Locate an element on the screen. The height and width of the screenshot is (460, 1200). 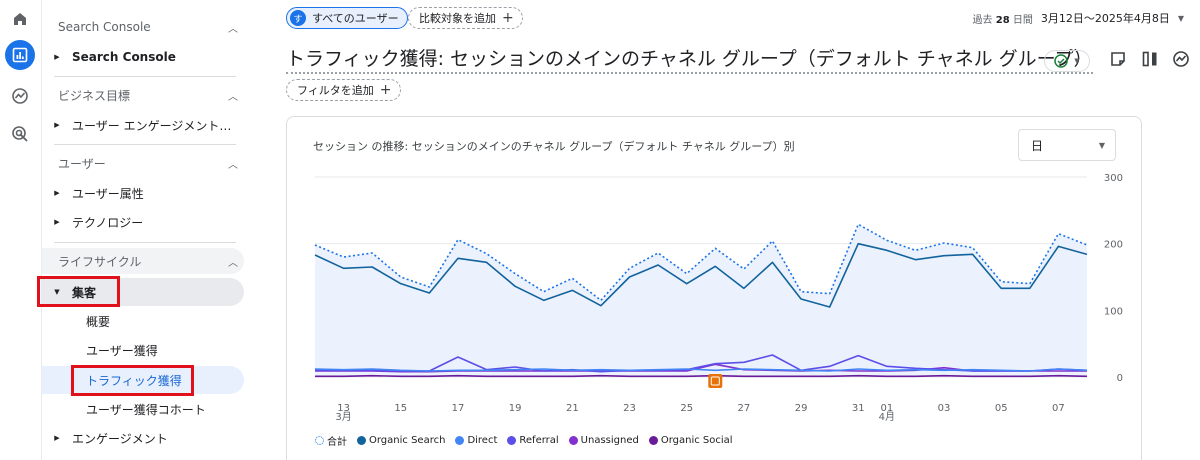
advertising-icon is located at coordinates (20, 134).